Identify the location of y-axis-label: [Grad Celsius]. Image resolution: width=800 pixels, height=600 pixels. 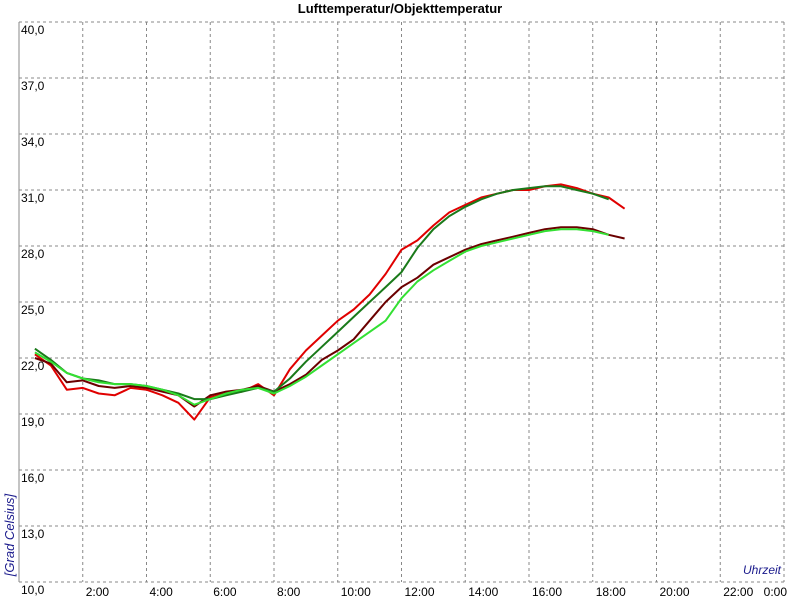
(9, 535).